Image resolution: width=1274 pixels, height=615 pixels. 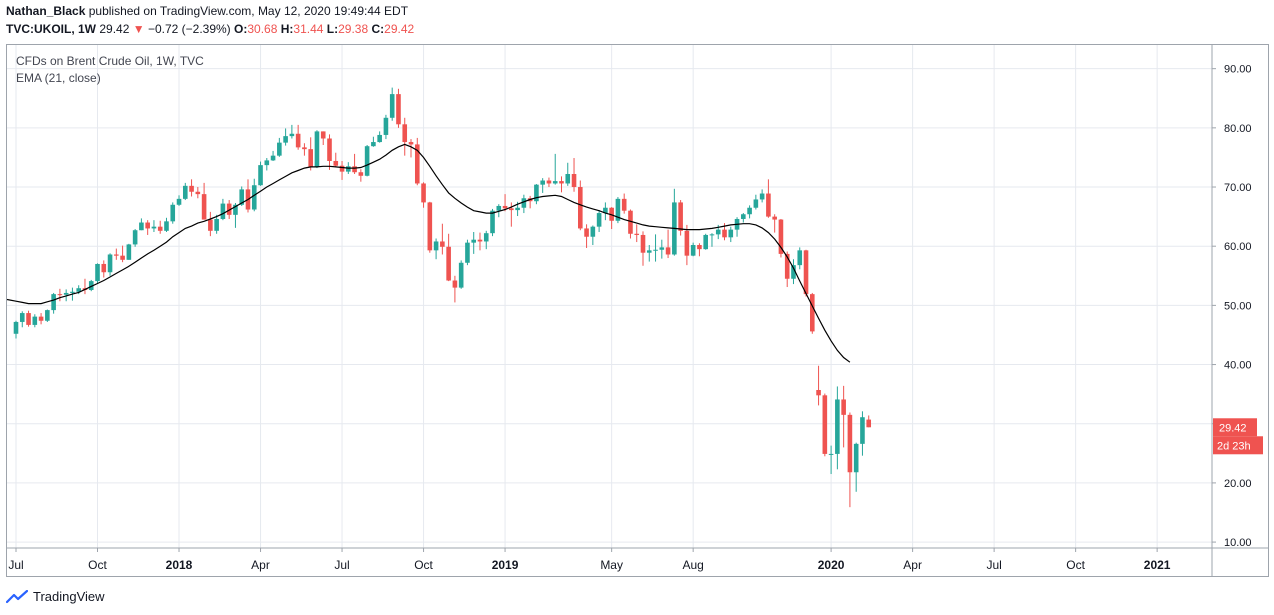 What do you see at coordinates (611, 565) in the screenshot?
I see `x-tick-label: May` at bounding box center [611, 565].